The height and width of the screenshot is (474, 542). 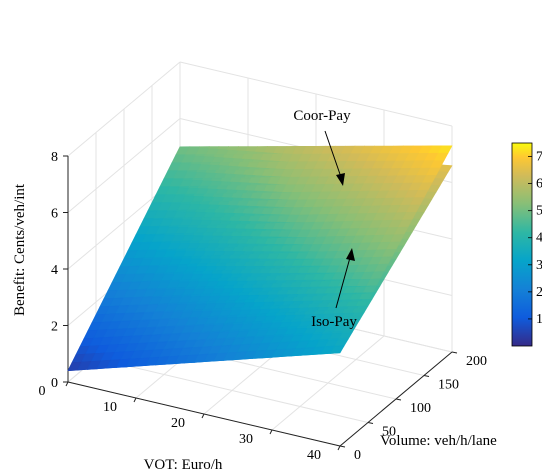 What do you see at coordinates (334, 322) in the screenshot?
I see `annotation-iso-pay-label: Iso-Pay` at bounding box center [334, 322].